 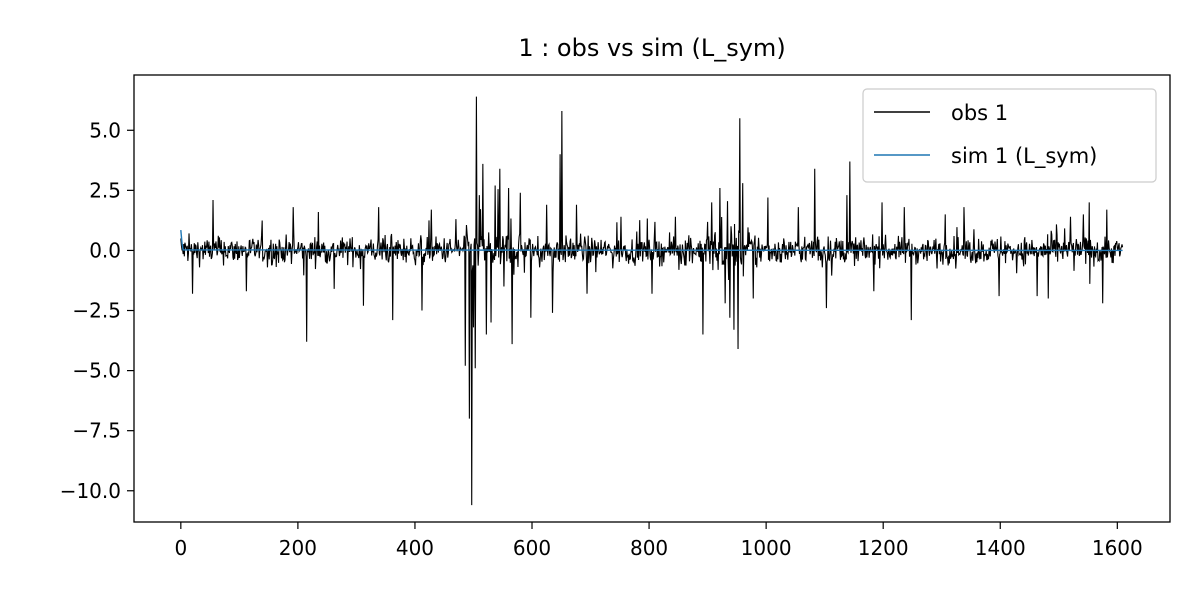 What do you see at coordinates (90, 491) in the screenshot?
I see `y-tick-label: −10.0` at bounding box center [90, 491].